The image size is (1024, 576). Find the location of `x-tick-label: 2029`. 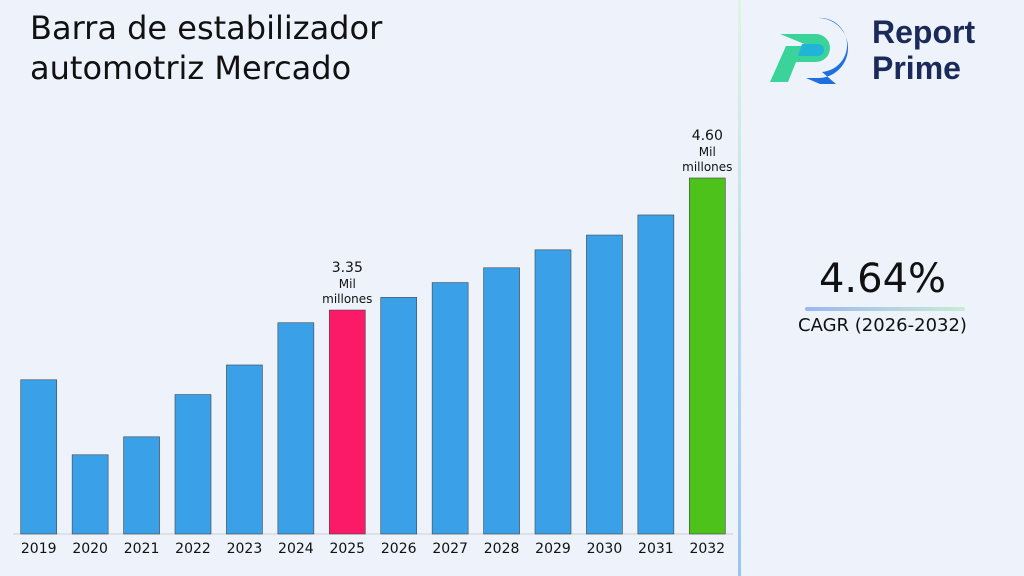

x-tick-label: 2029 is located at coordinates (553, 549).